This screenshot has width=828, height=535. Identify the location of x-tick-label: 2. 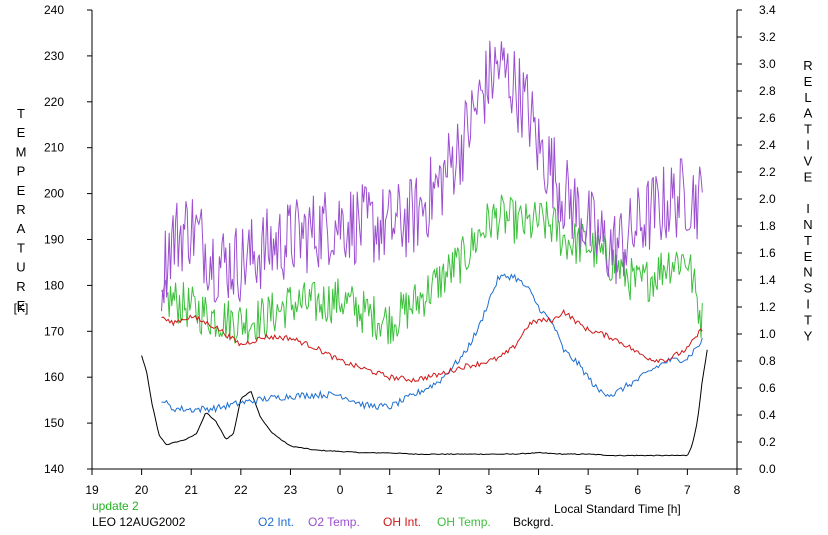
(439, 490).